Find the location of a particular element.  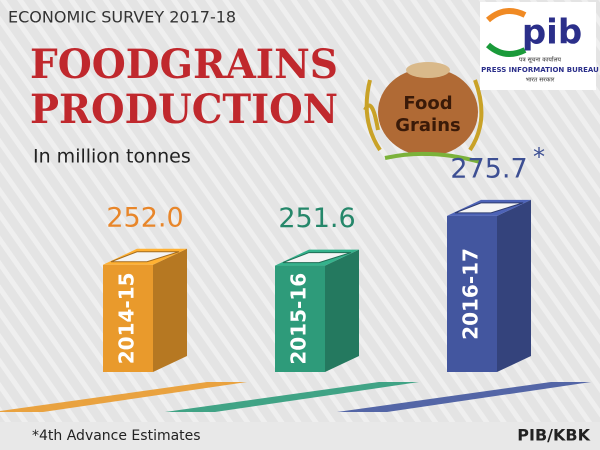

footnote: *4th Advance Estimates is located at coordinates (116, 436).